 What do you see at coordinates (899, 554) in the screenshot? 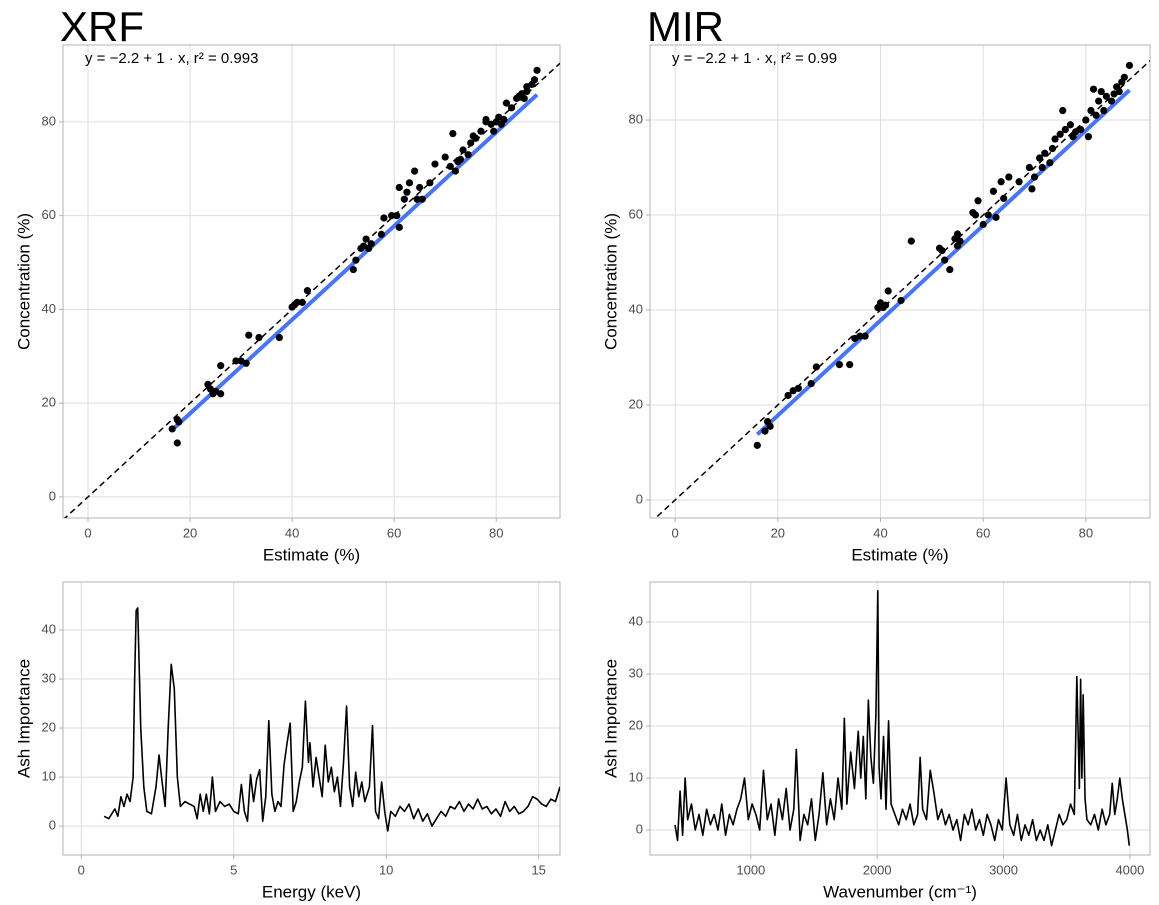
I see `x-axis-title: Estimate (%)` at bounding box center [899, 554].